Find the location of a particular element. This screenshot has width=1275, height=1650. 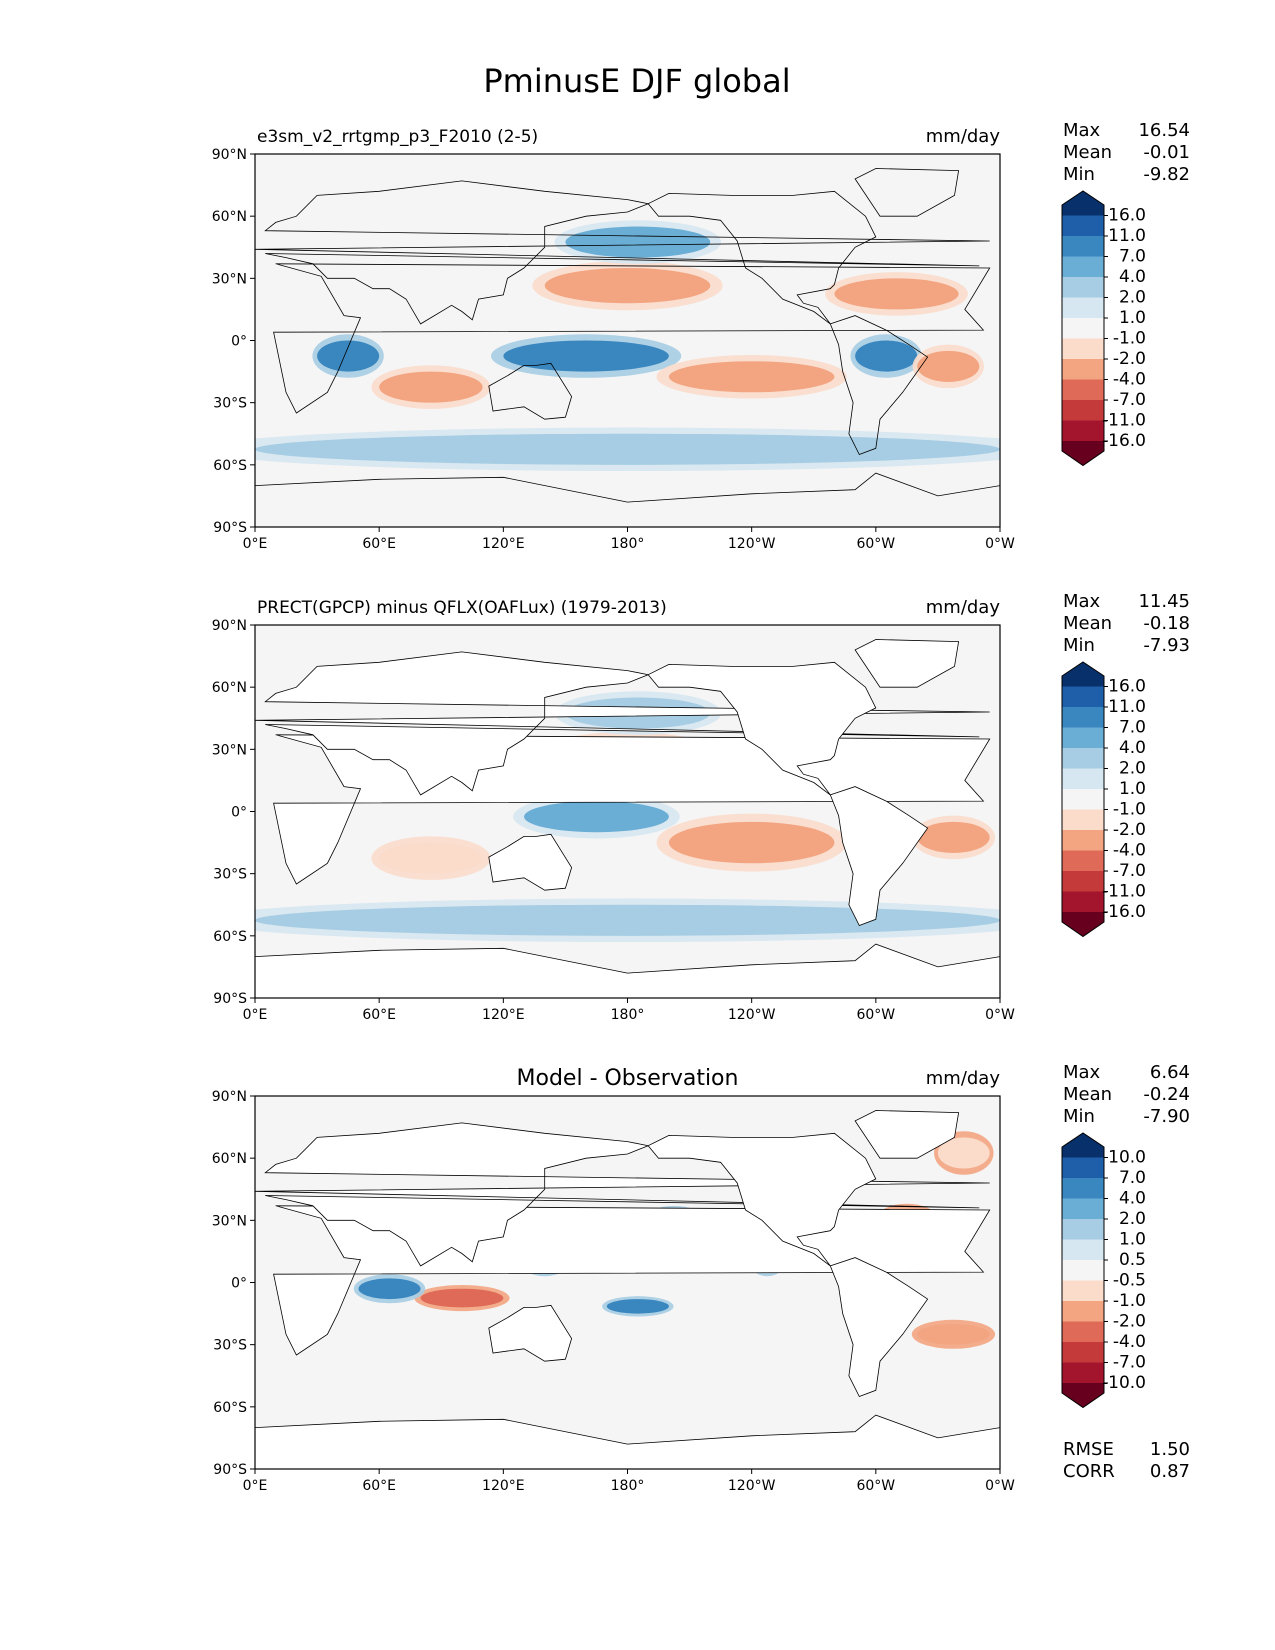

stat-value: -0.01 is located at coordinates (1166, 152).